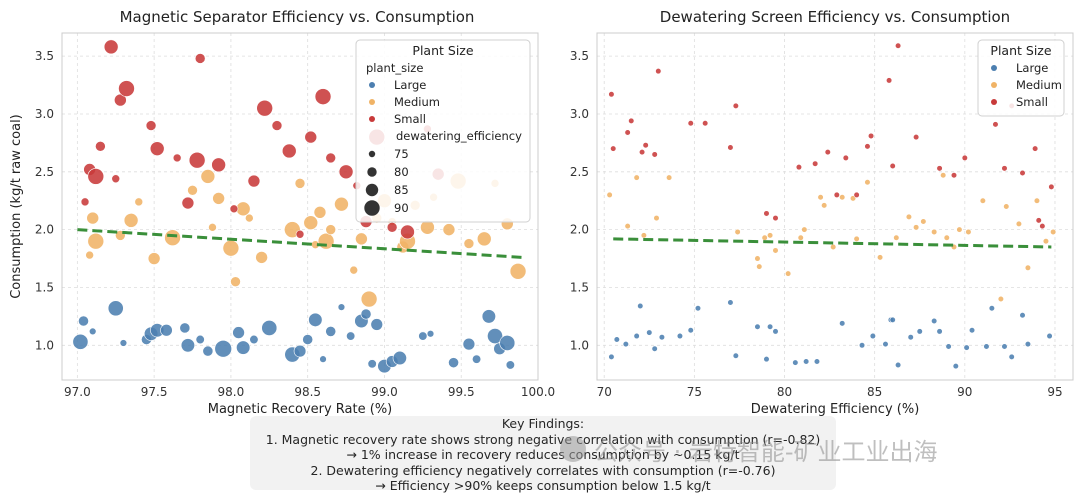 This screenshot has height=494, width=1080. What do you see at coordinates (44, 345) in the screenshot?
I see `y-tick-label: 1.0` at bounding box center [44, 345].